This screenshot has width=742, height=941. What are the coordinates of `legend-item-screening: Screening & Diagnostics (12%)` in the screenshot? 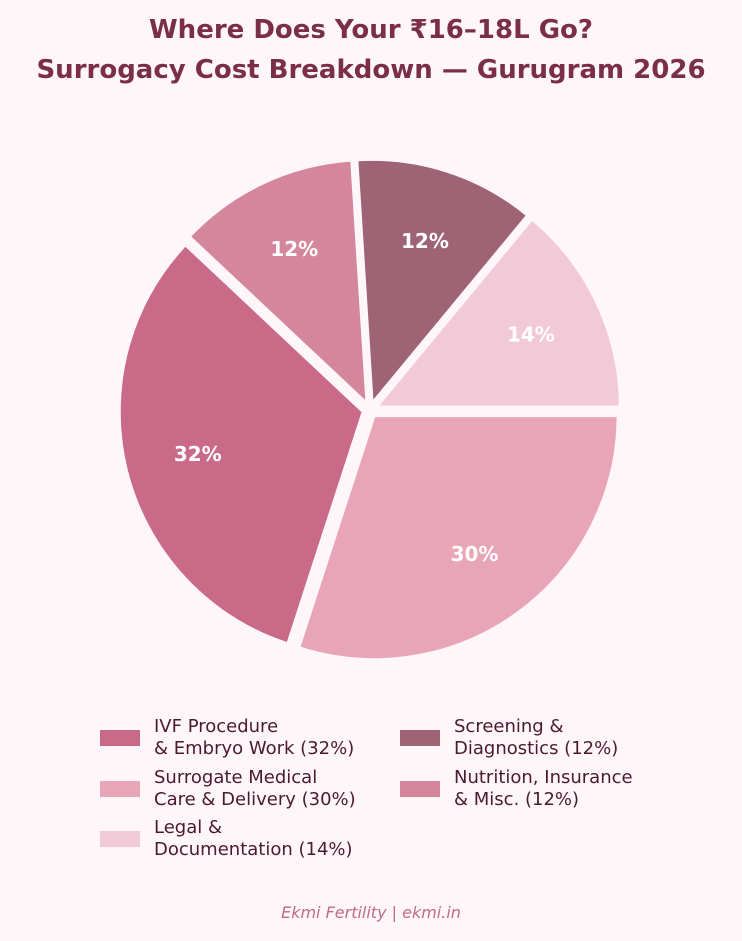 It's located at (509, 738).